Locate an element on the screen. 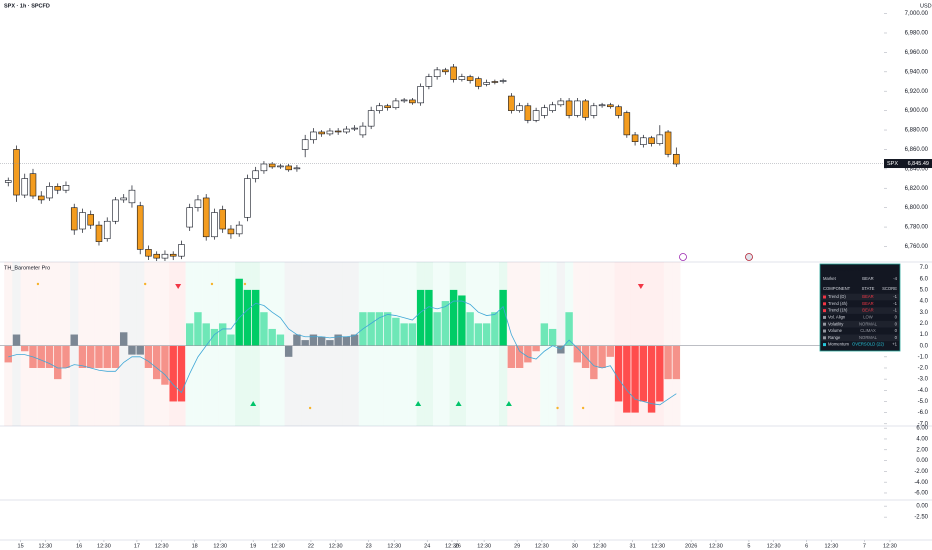  y-tick-label: 3.0 is located at coordinates (924, 313).